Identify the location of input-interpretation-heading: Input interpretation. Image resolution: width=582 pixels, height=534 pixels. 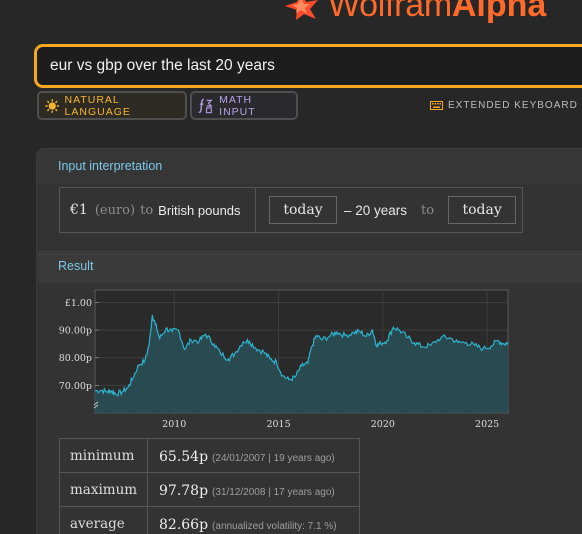
(310, 167).